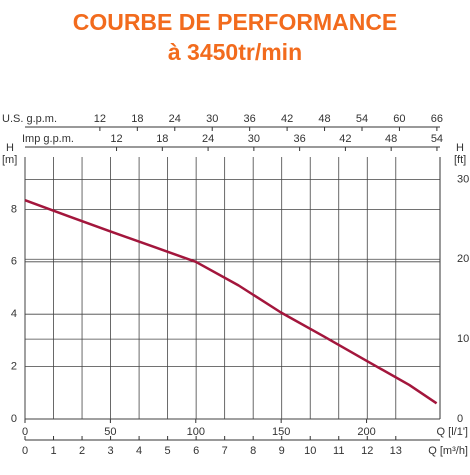 The image size is (470, 475). What do you see at coordinates (111, 451) in the screenshot?
I see `x2-tick-label: 3` at bounding box center [111, 451].